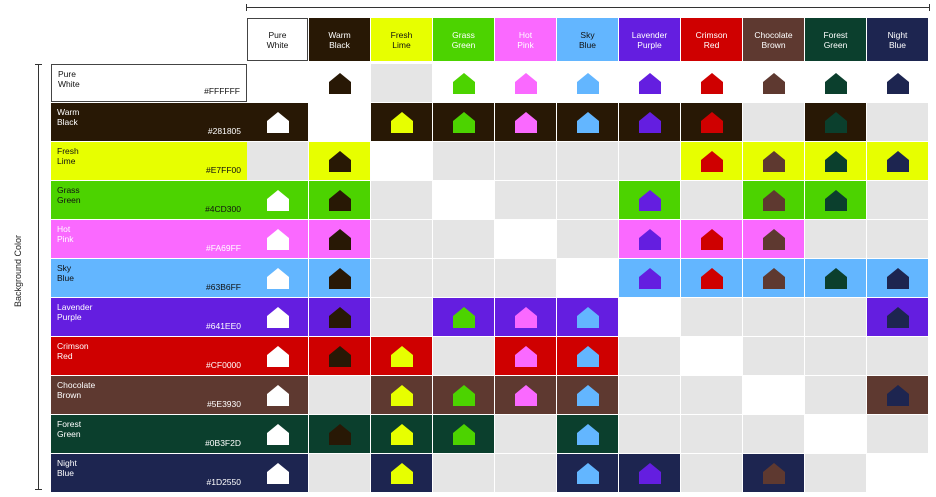 This screenshot has width=936, height=497. What do you see at coordinates (68, 117) in the screenshot?
I see `row-color-name: Warm Black` at bounding box center [68, 117].